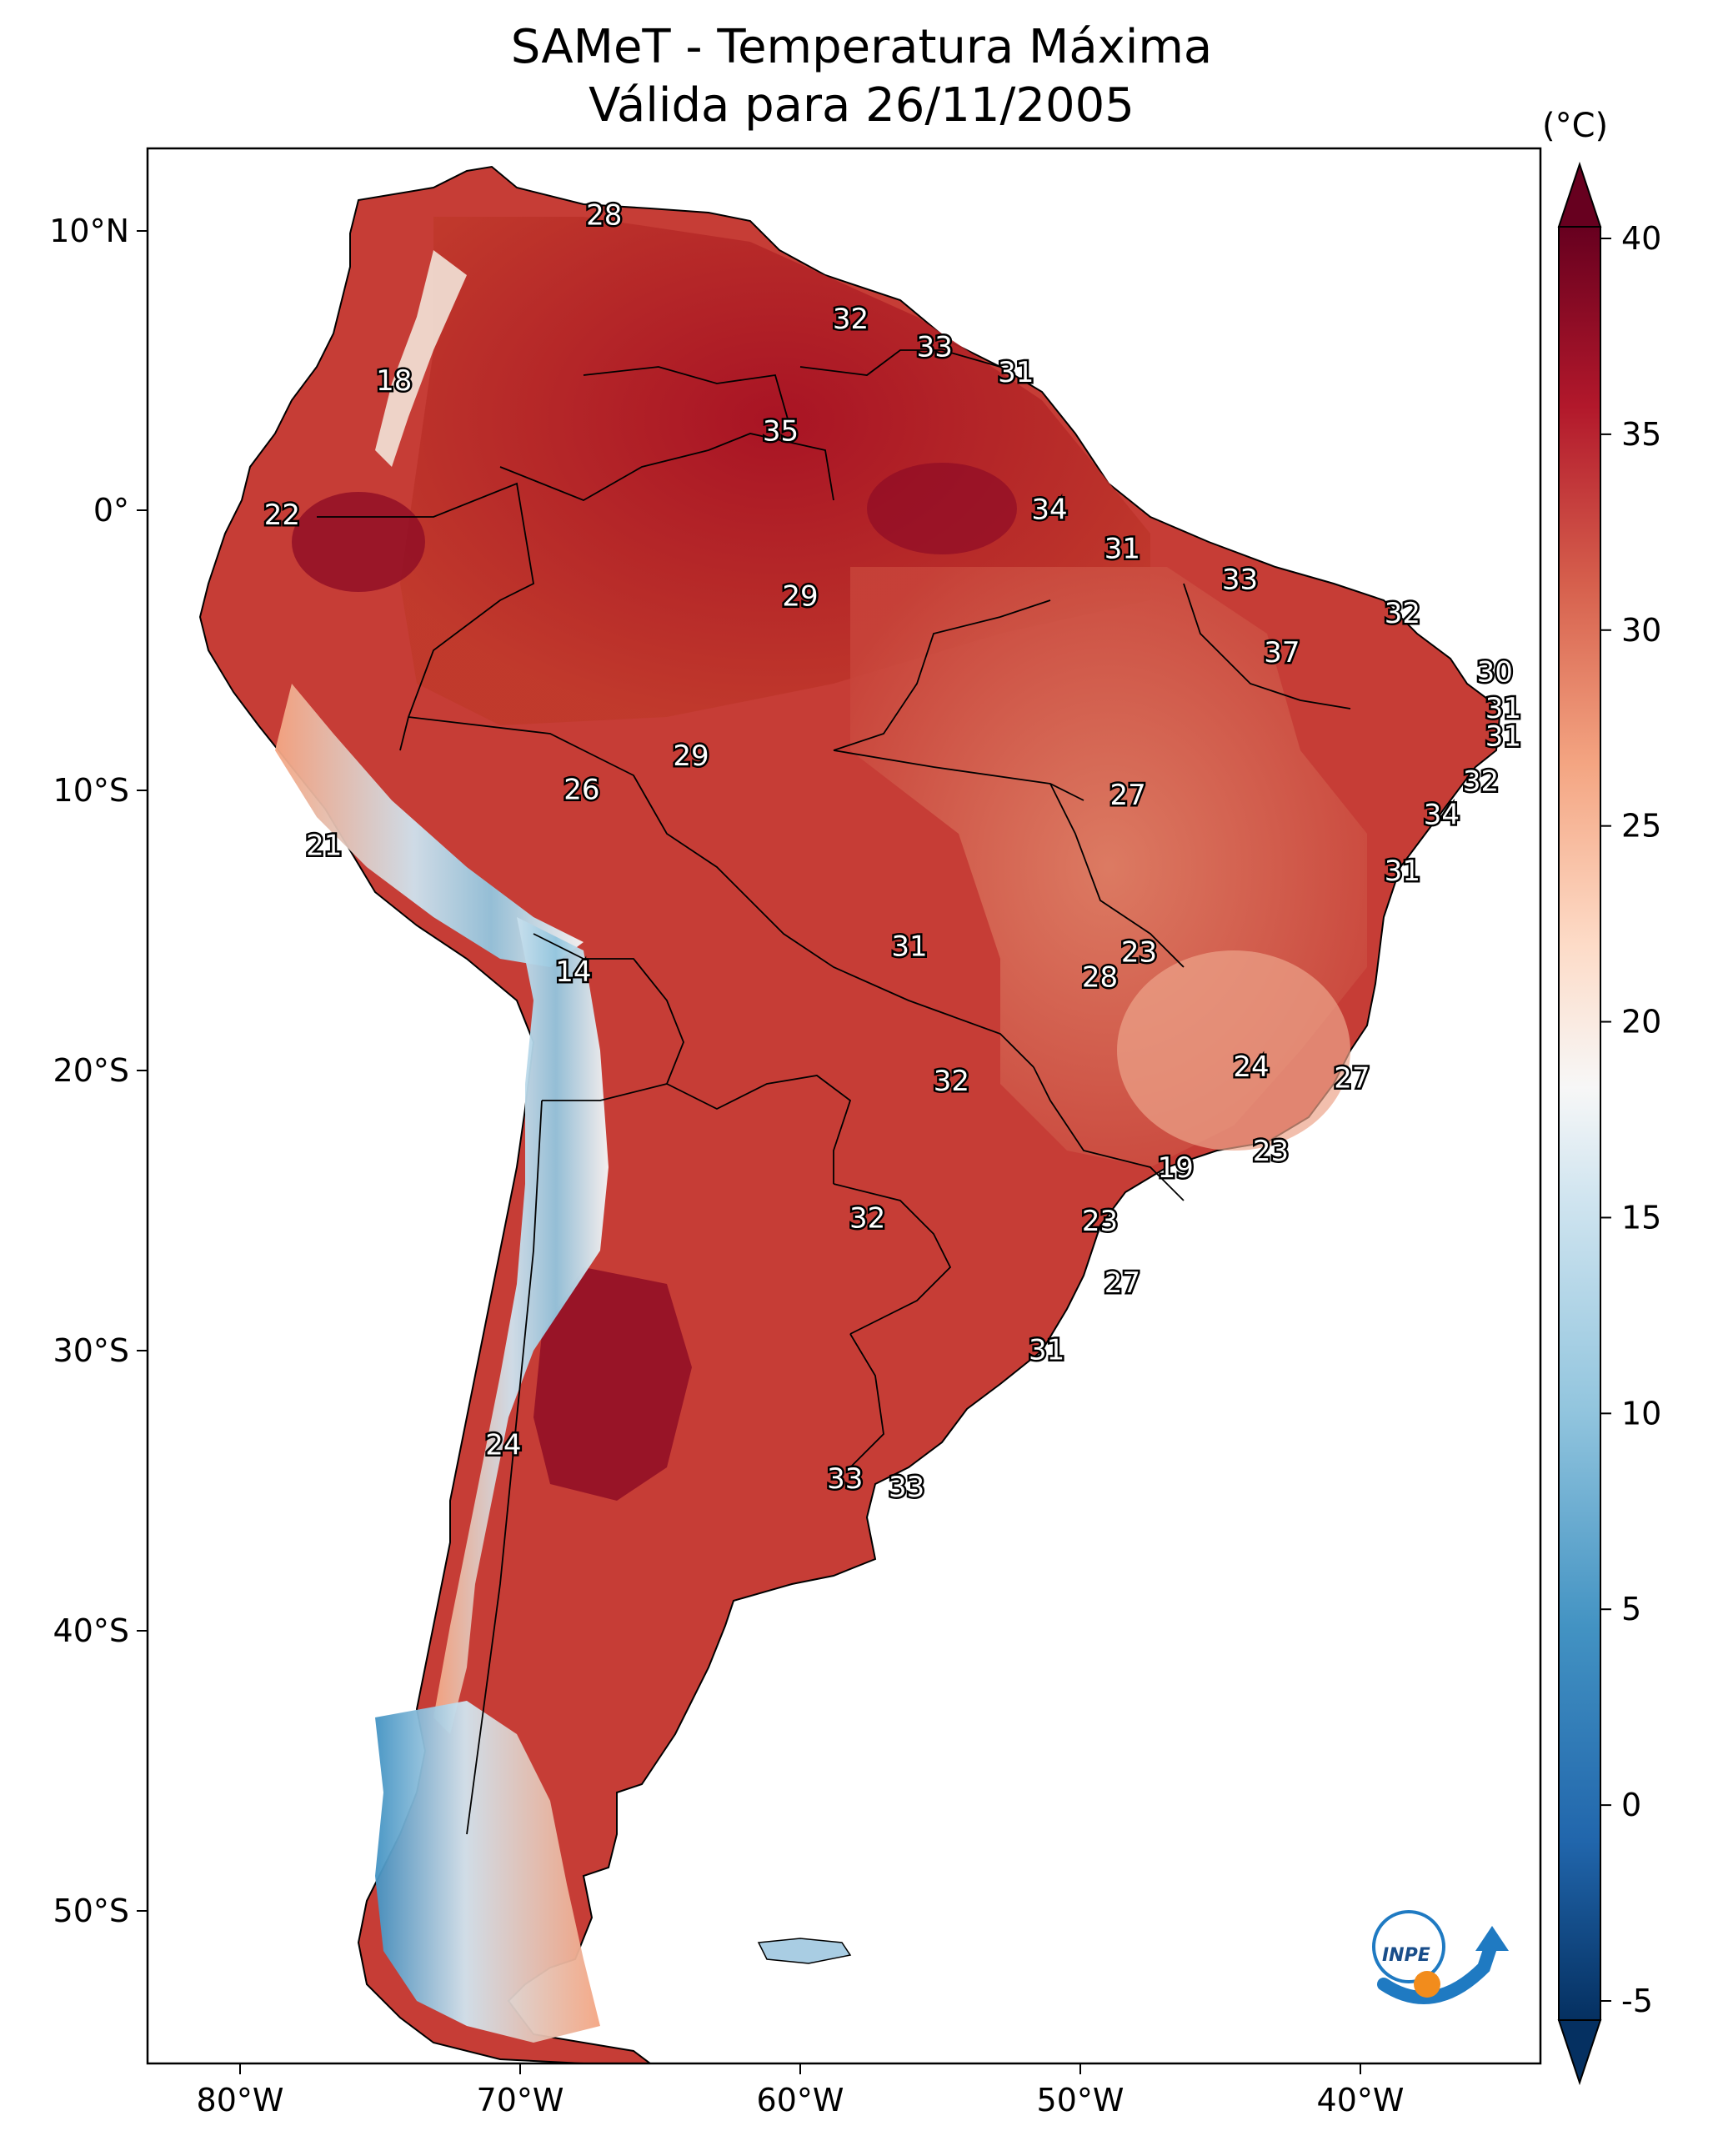 Image resolution: width=1723 pixels, height=2156 pixels. I want to click on city-temperature-label: 14, so click(573, 972).